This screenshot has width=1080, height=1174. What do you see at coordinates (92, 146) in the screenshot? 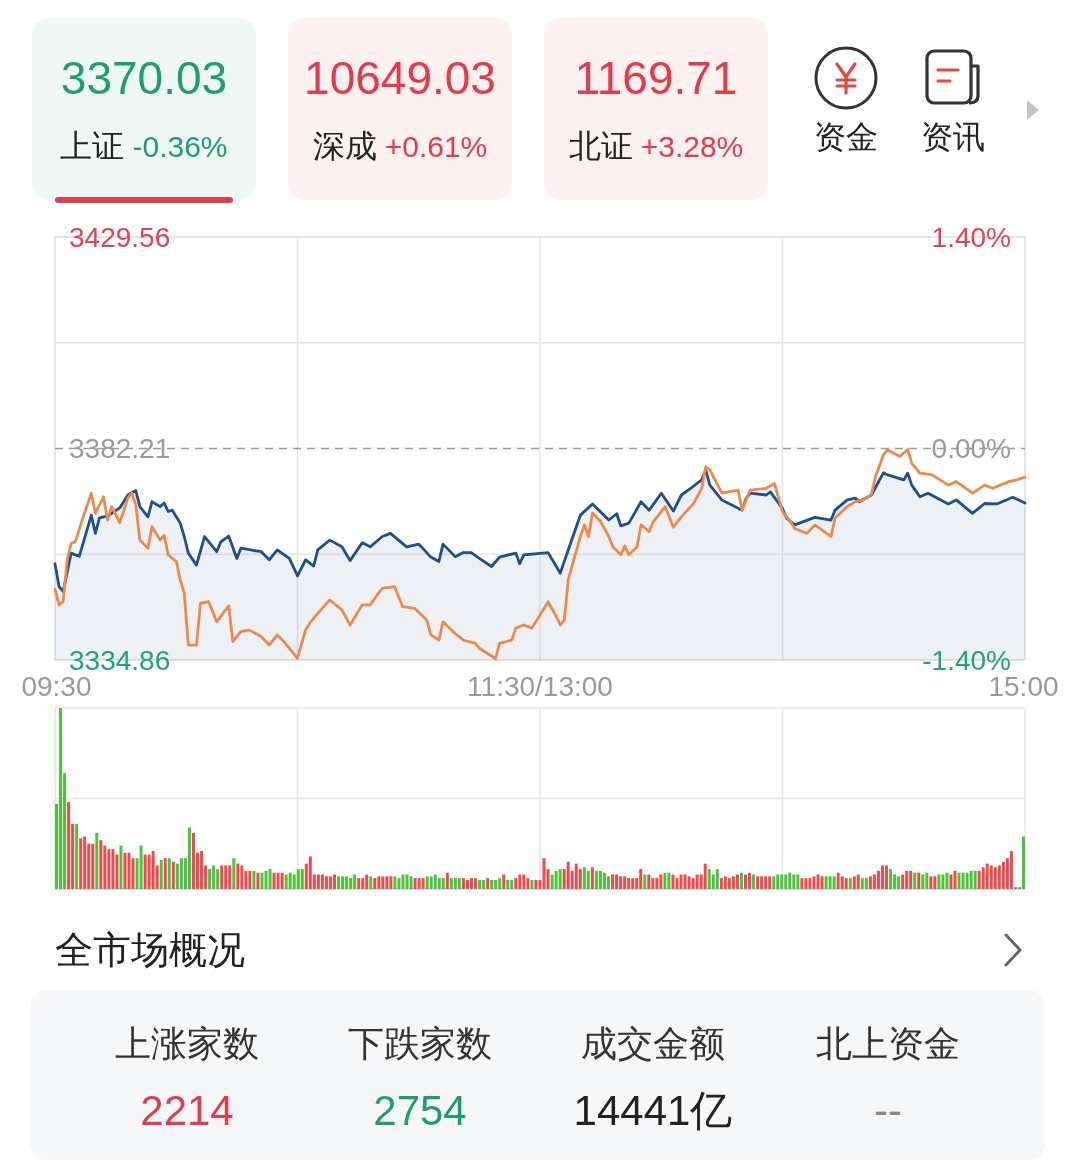
I see `category-label: 上证` at bounding box center [92, 146].